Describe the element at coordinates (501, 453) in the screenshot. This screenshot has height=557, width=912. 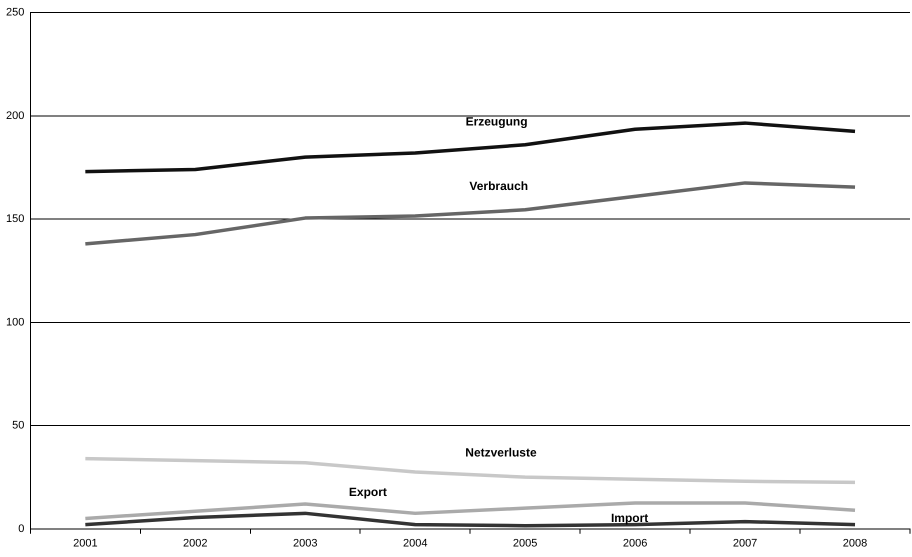
I see `series-label: Netzverluste` at that location.